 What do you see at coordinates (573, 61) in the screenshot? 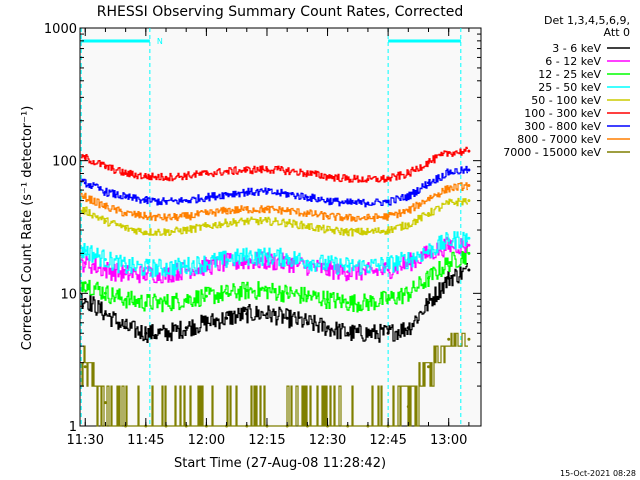
I see `legend-label: 6 - 12 keV` at bounding box center [573, 61].